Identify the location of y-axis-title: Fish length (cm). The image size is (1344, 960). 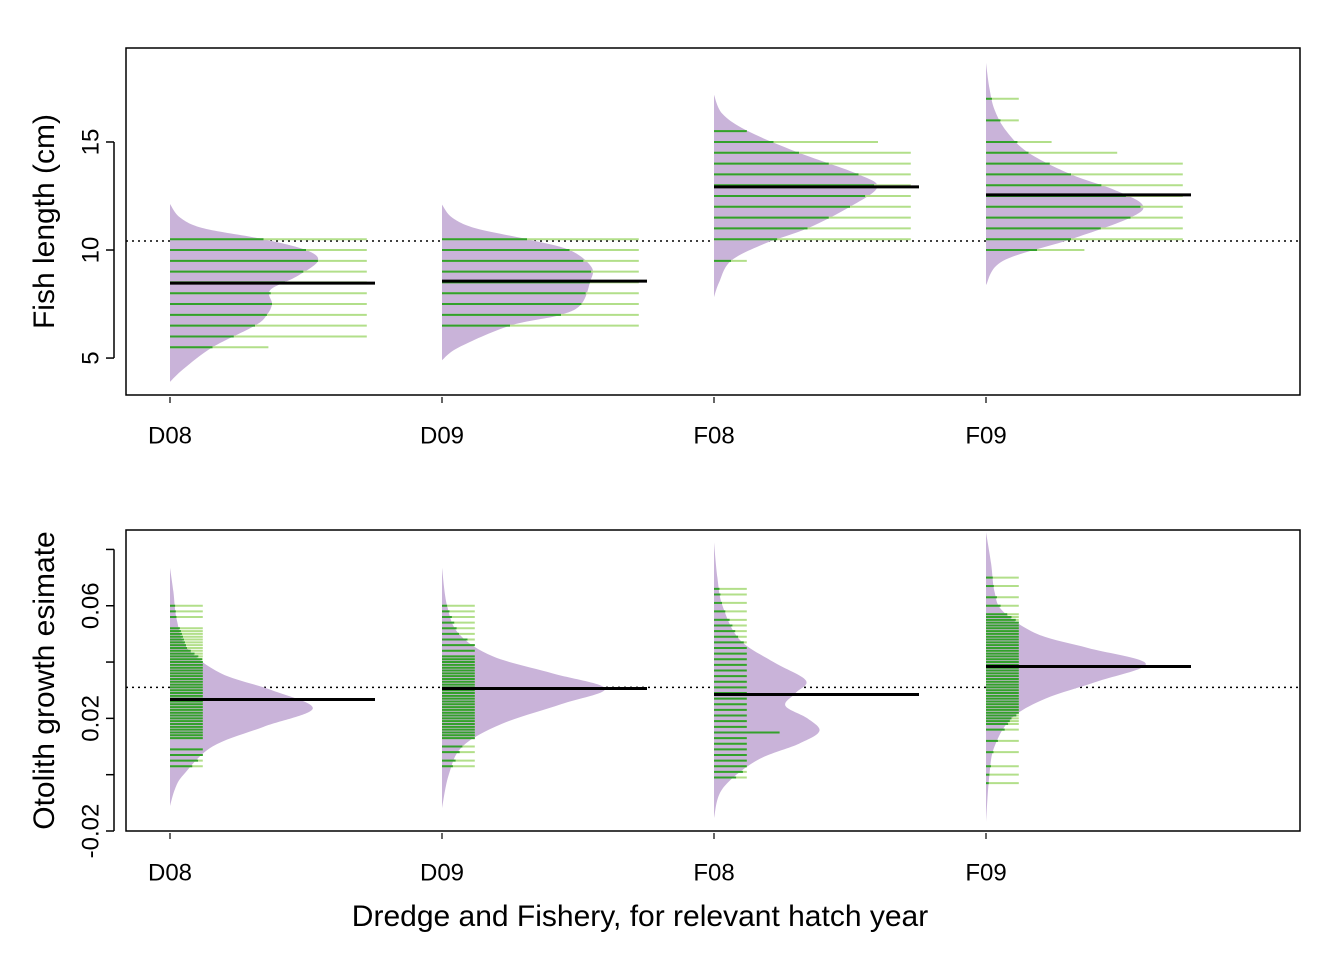
(44, 221).